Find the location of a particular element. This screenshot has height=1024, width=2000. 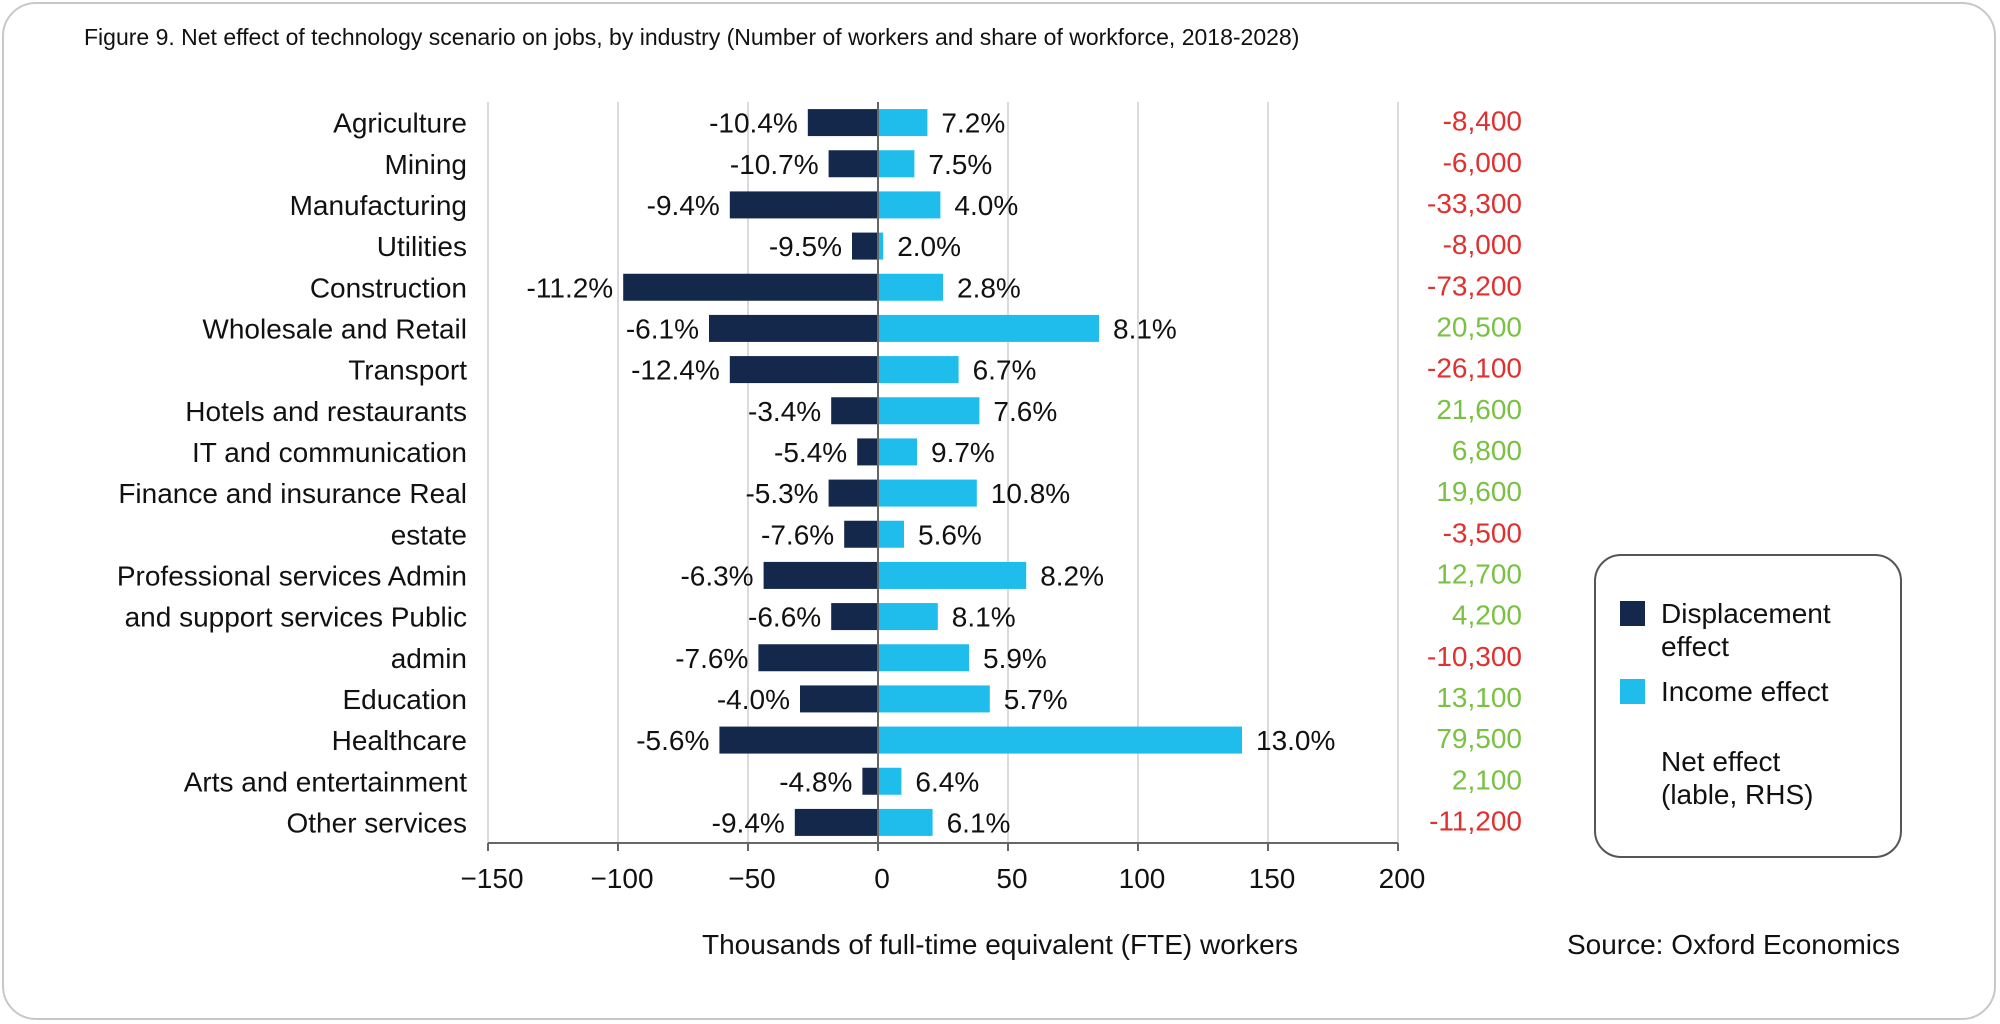

legend-label-displacement: Displacement is located at coordinates (1746, 613).